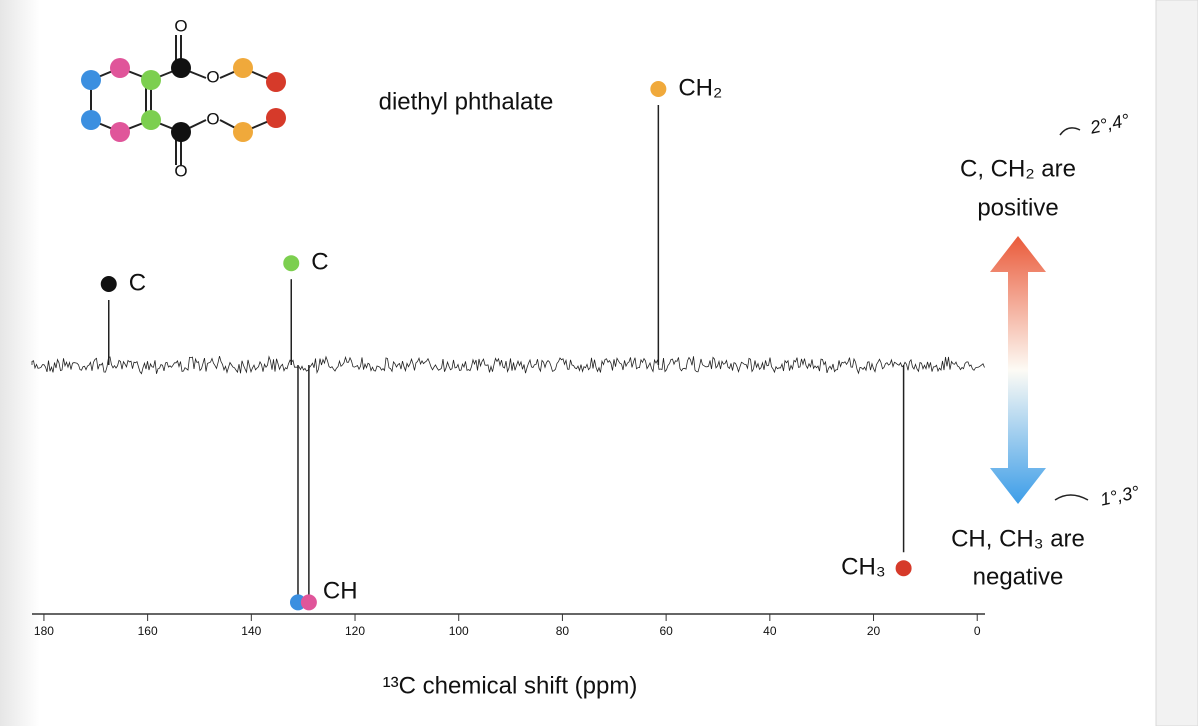  I want to click on chart-title: diethyl phthalate, so click(466, 101).